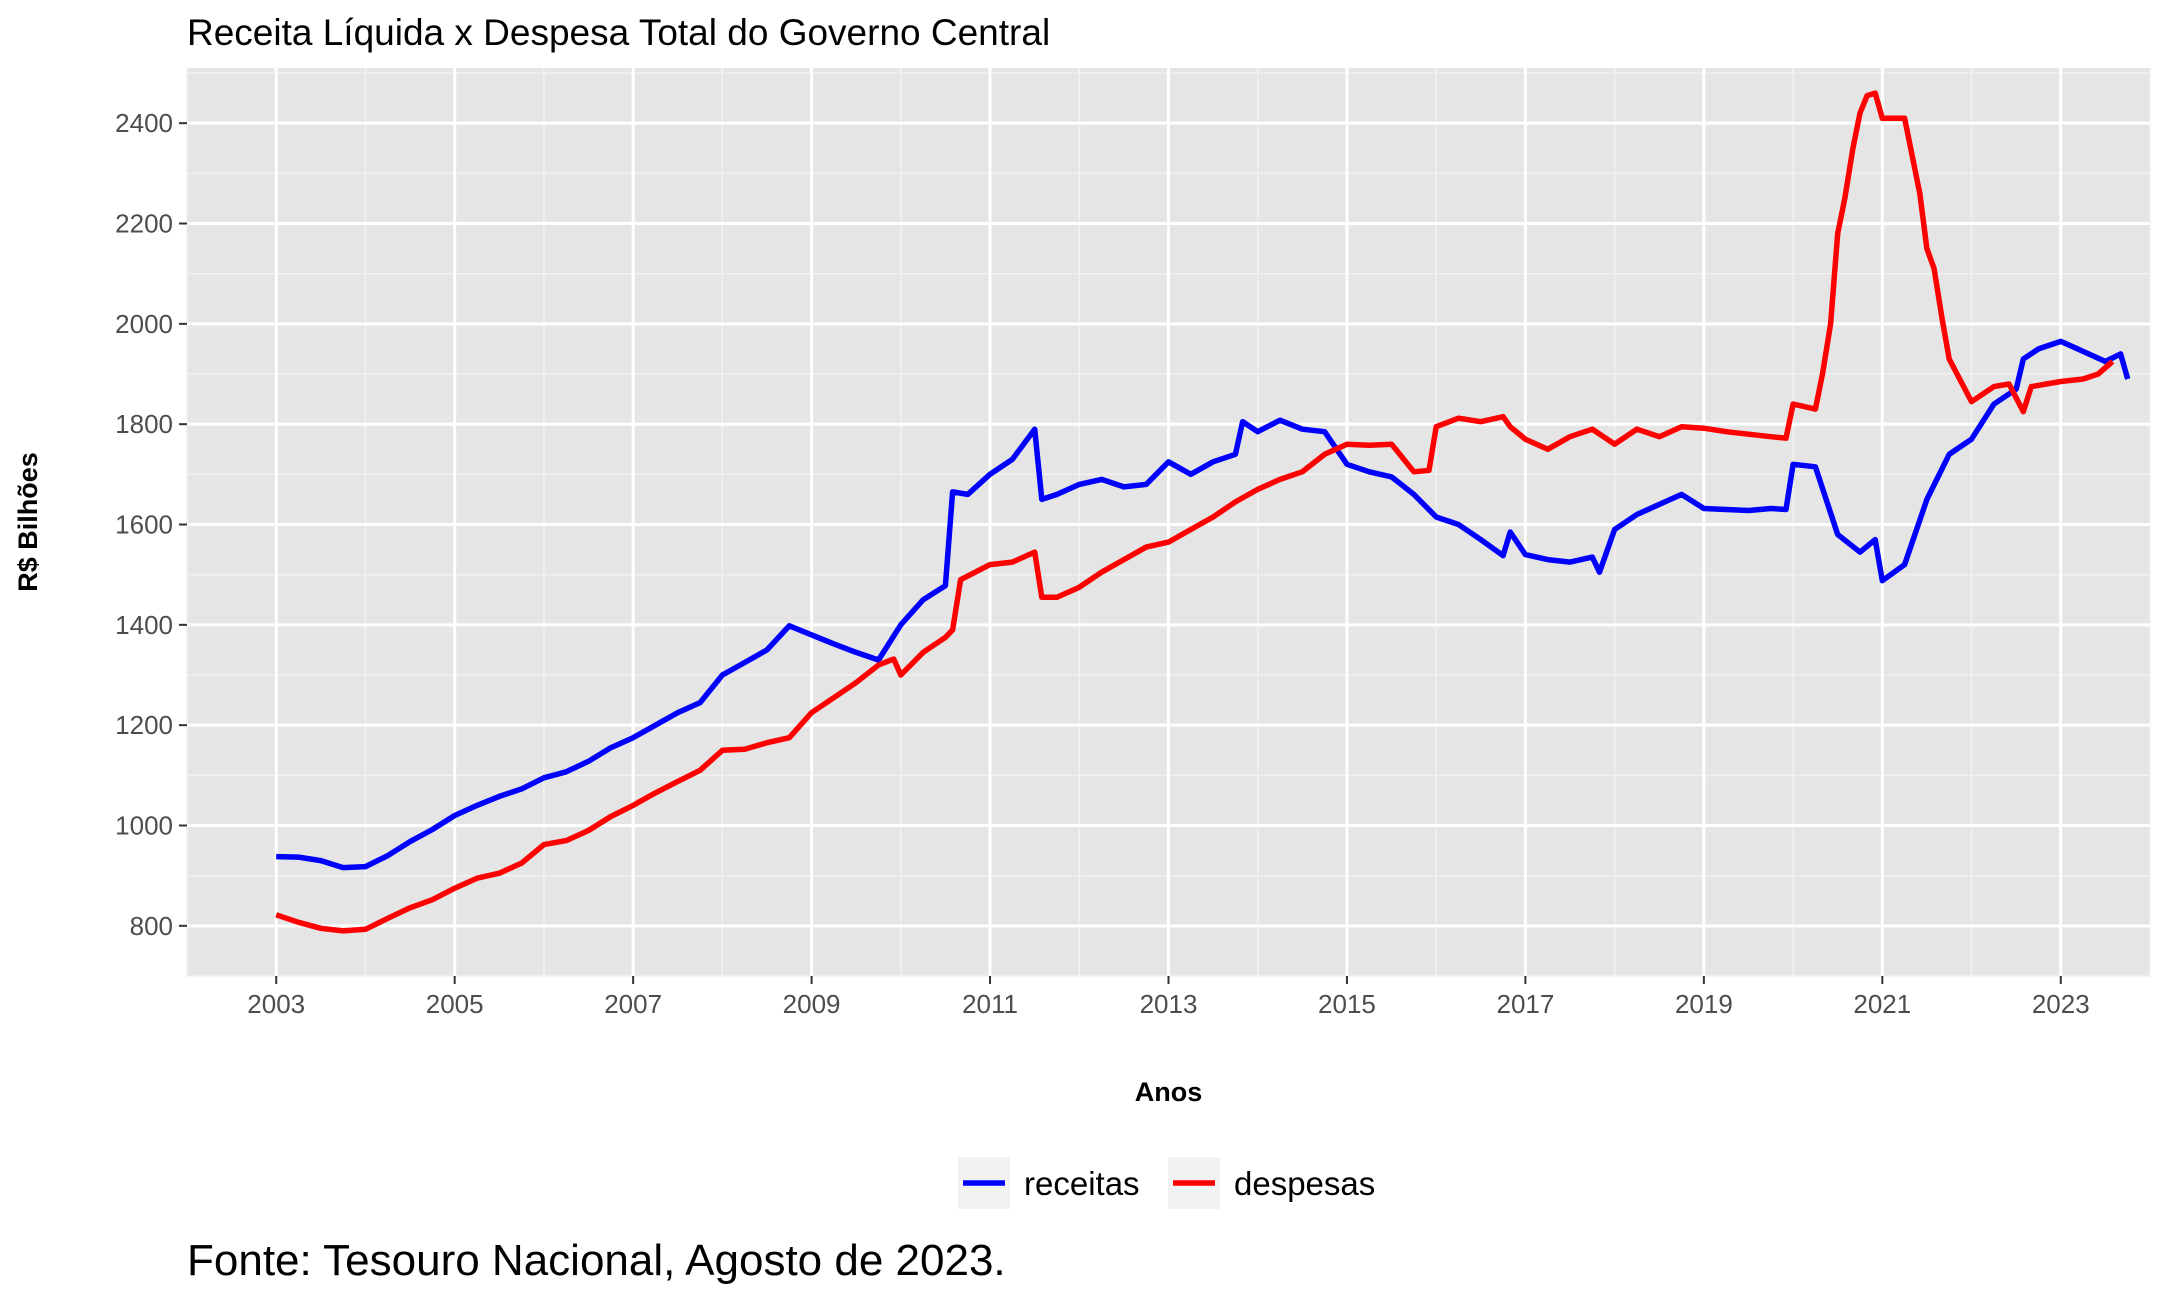  I want to click on y-axis: 800 1000 1200 1400 1600 1800 2000 2200 2400, so click(151, 524).